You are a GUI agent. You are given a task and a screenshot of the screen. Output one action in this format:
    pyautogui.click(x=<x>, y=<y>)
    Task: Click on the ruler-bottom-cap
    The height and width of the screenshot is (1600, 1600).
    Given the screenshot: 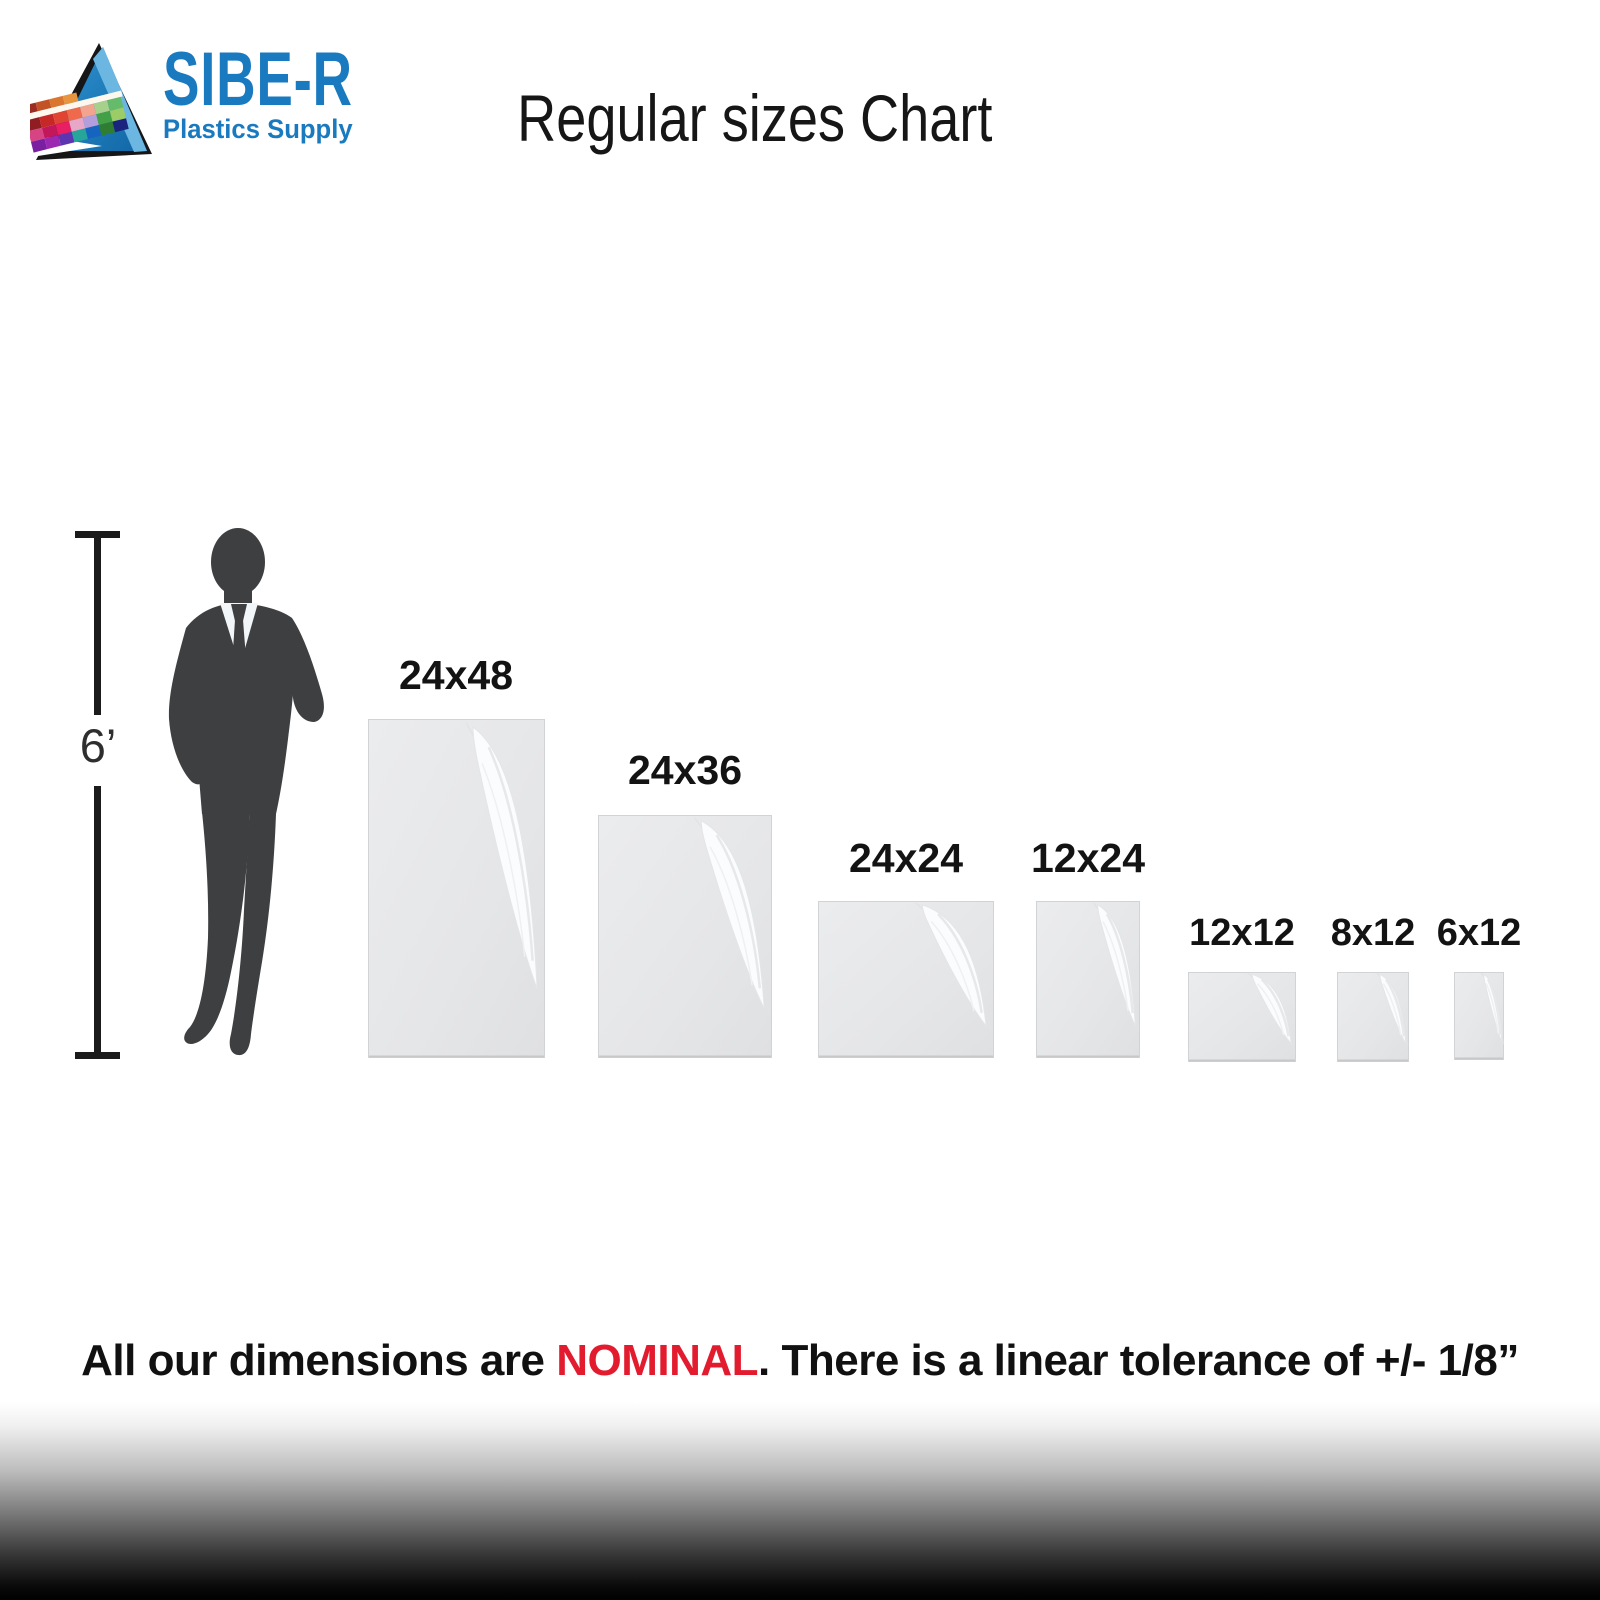 What is the action you would take?
    pyautogui.click(x=97, y=1055)
    